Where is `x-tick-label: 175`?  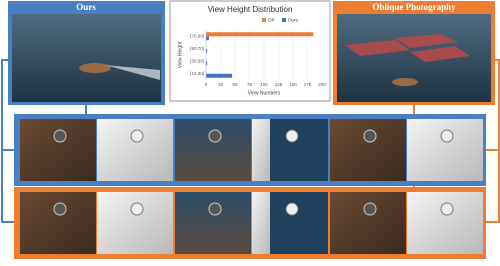 x-tick-label: 175 is located at coordinates (308, 84).